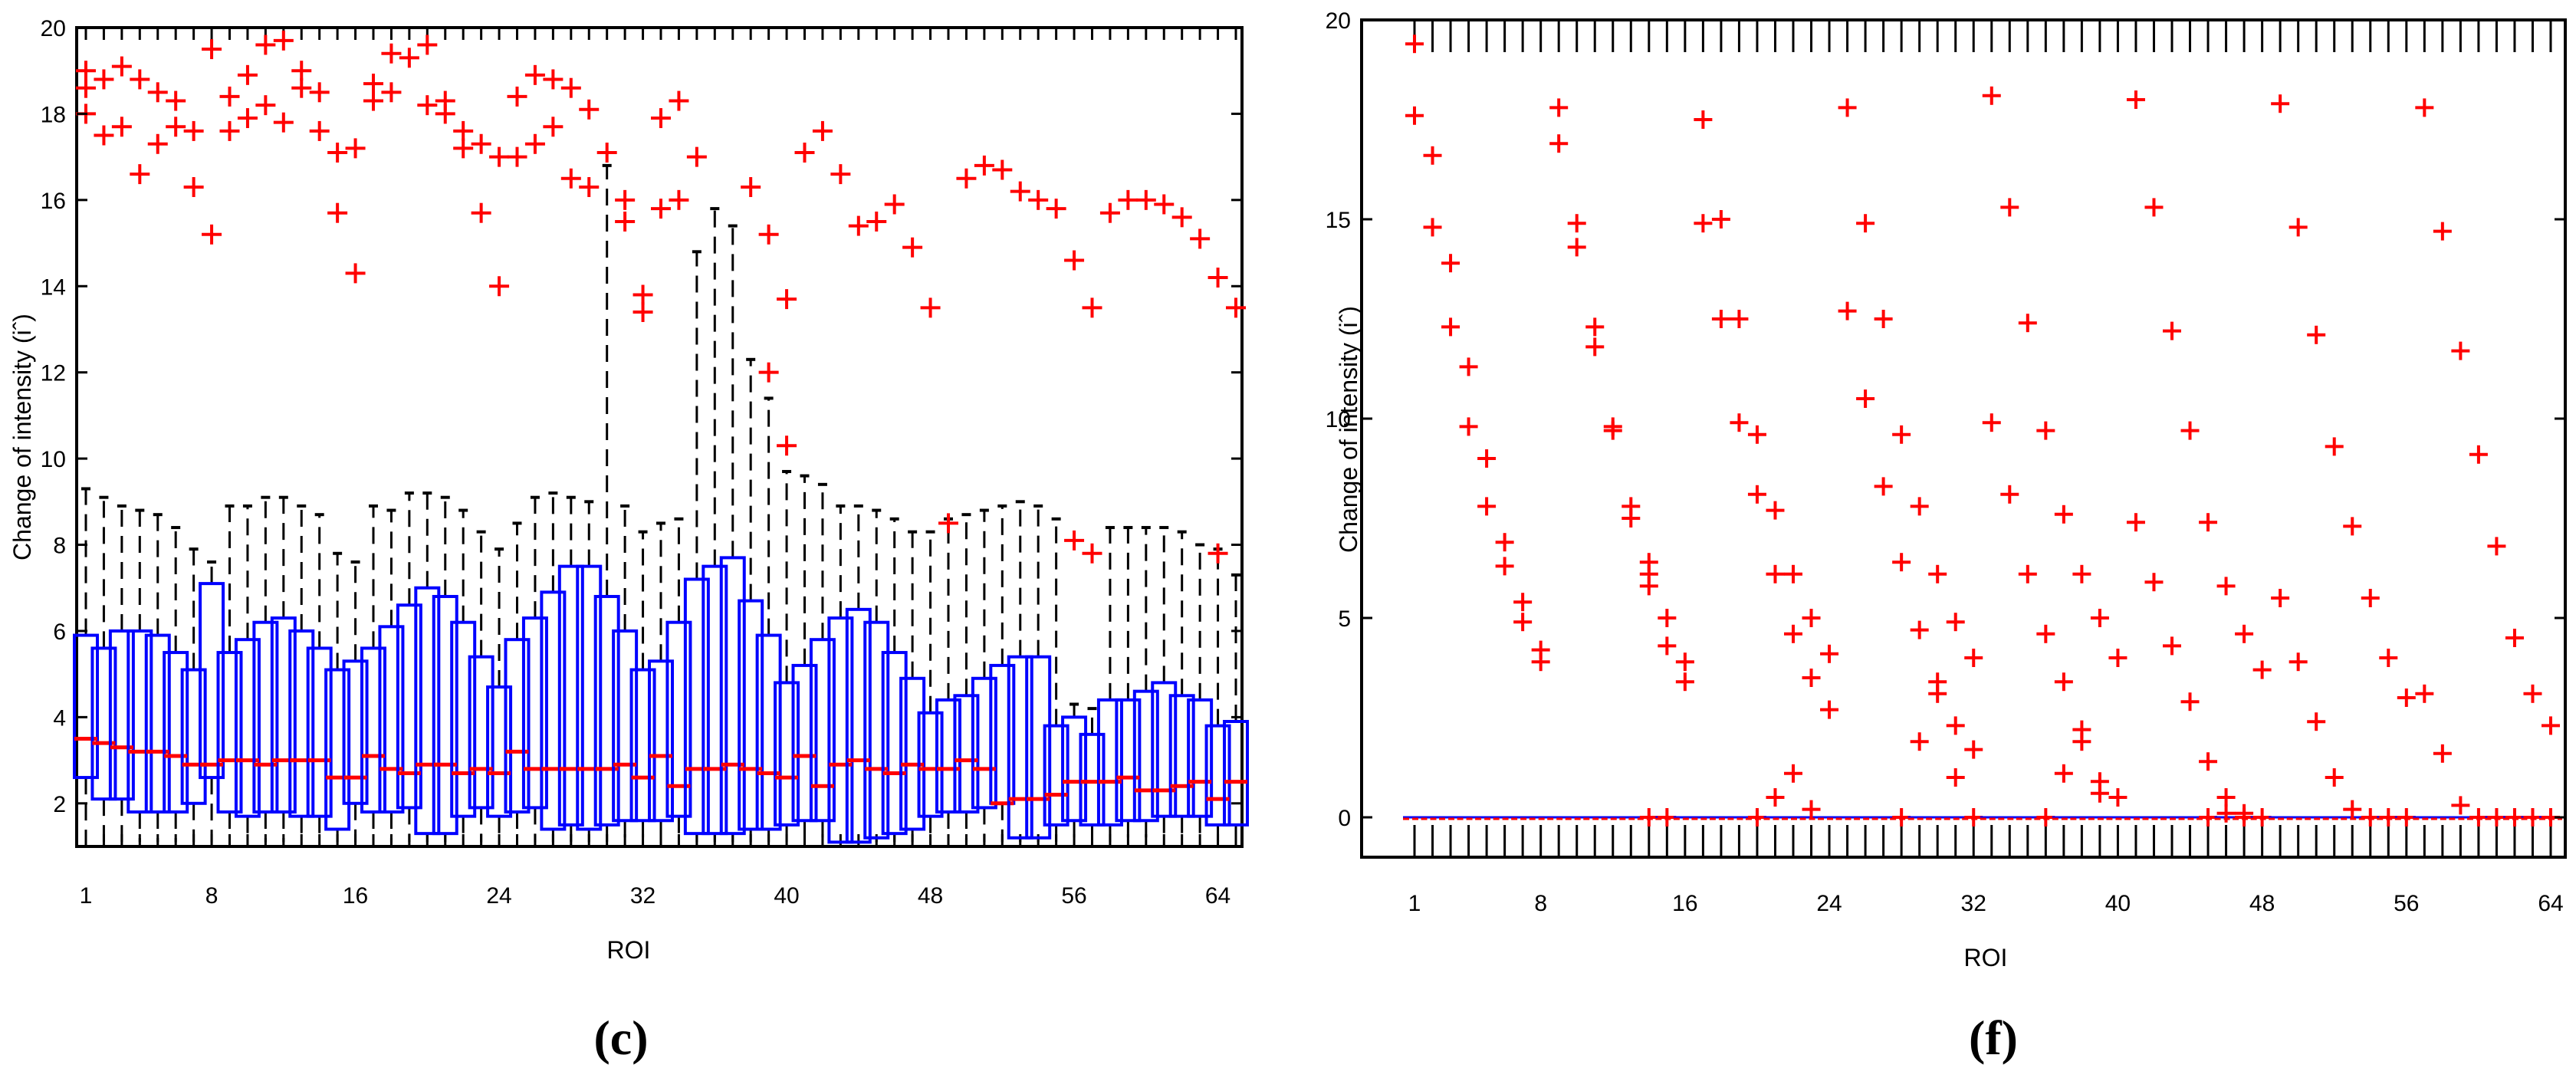 The height and width of the screenshot is (1078, 2576). What do you see at coordinates (629, 950) in the screenshot?
I see `panel-c-x-axis-title: ROI` at bounding box center [629, 950].